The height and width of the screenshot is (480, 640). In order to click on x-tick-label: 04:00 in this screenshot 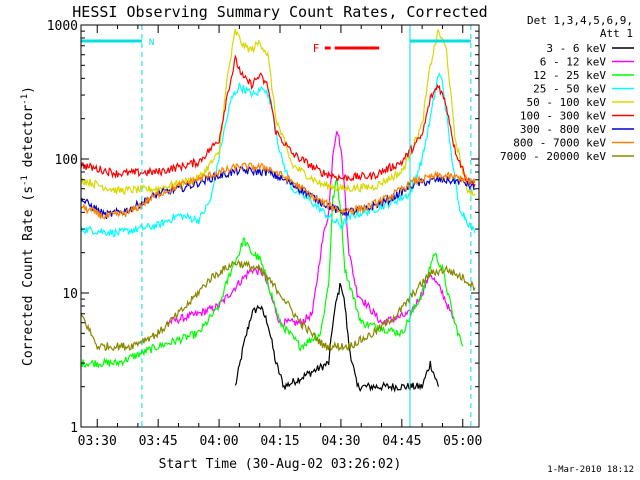, I will do `click(219, 441)`.